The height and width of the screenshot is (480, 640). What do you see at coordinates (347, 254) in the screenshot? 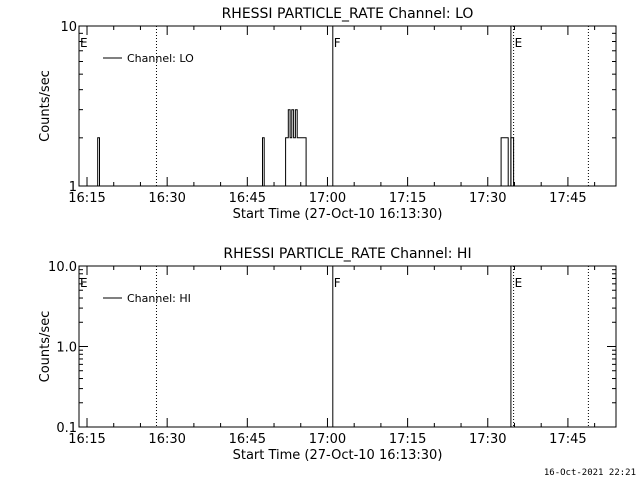
I see `panel-2-title: RHESSI PARTICLE_RATE Channel: HI` at bounding box center [347, 254].